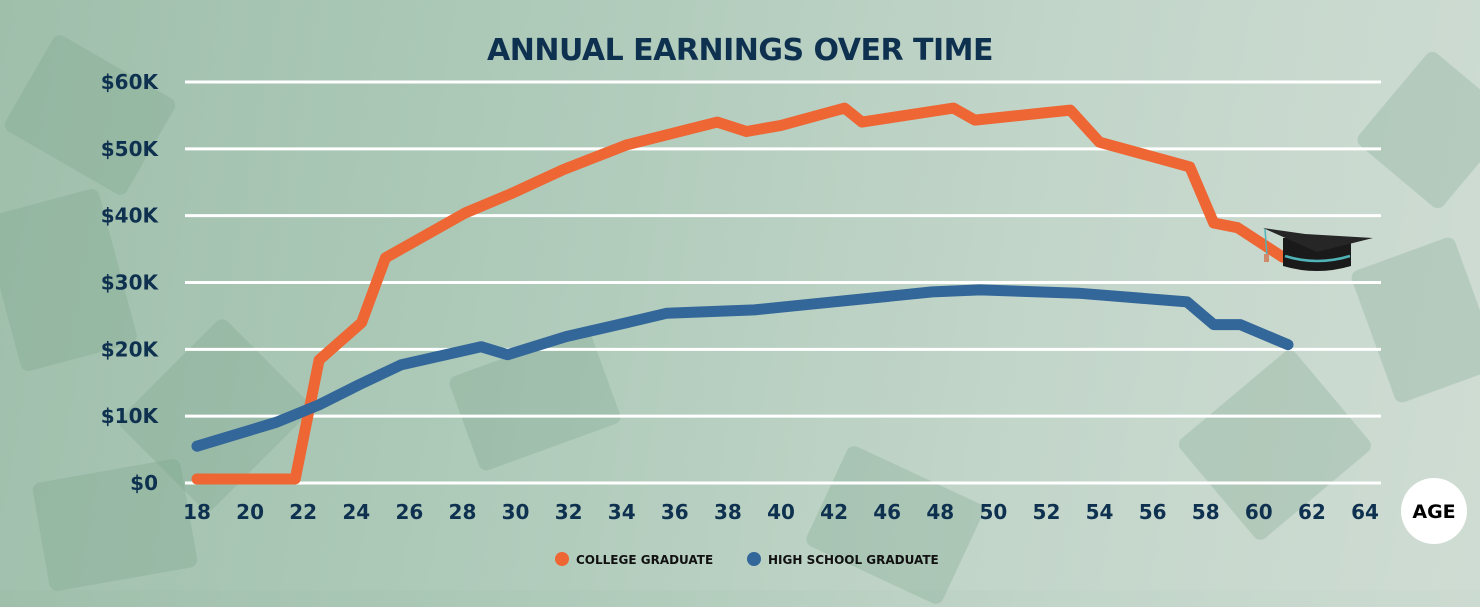 The height and width of the screenshot is (607, 1480). What do you see at coordinates (130, 149) in the screenshot?
I see `y-tick-label: $50K` at bounding box center [130, 149].